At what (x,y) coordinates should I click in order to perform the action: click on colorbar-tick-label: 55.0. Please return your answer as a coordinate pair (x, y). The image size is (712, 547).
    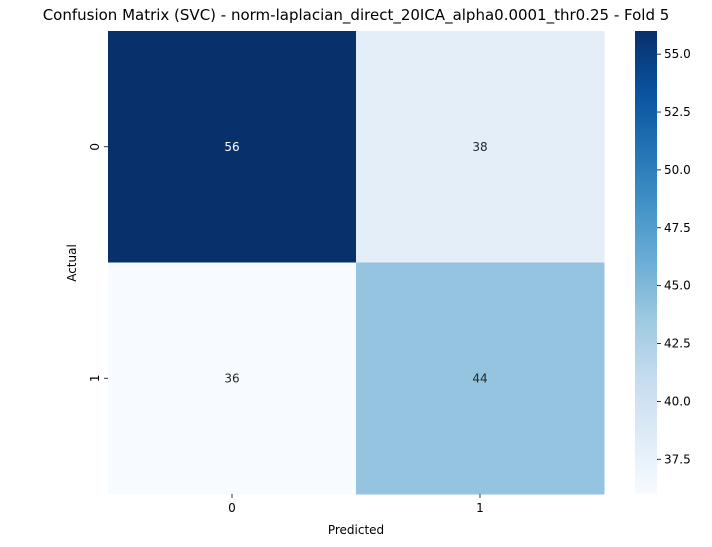
    Looking at the image, I should click on (677, 54).